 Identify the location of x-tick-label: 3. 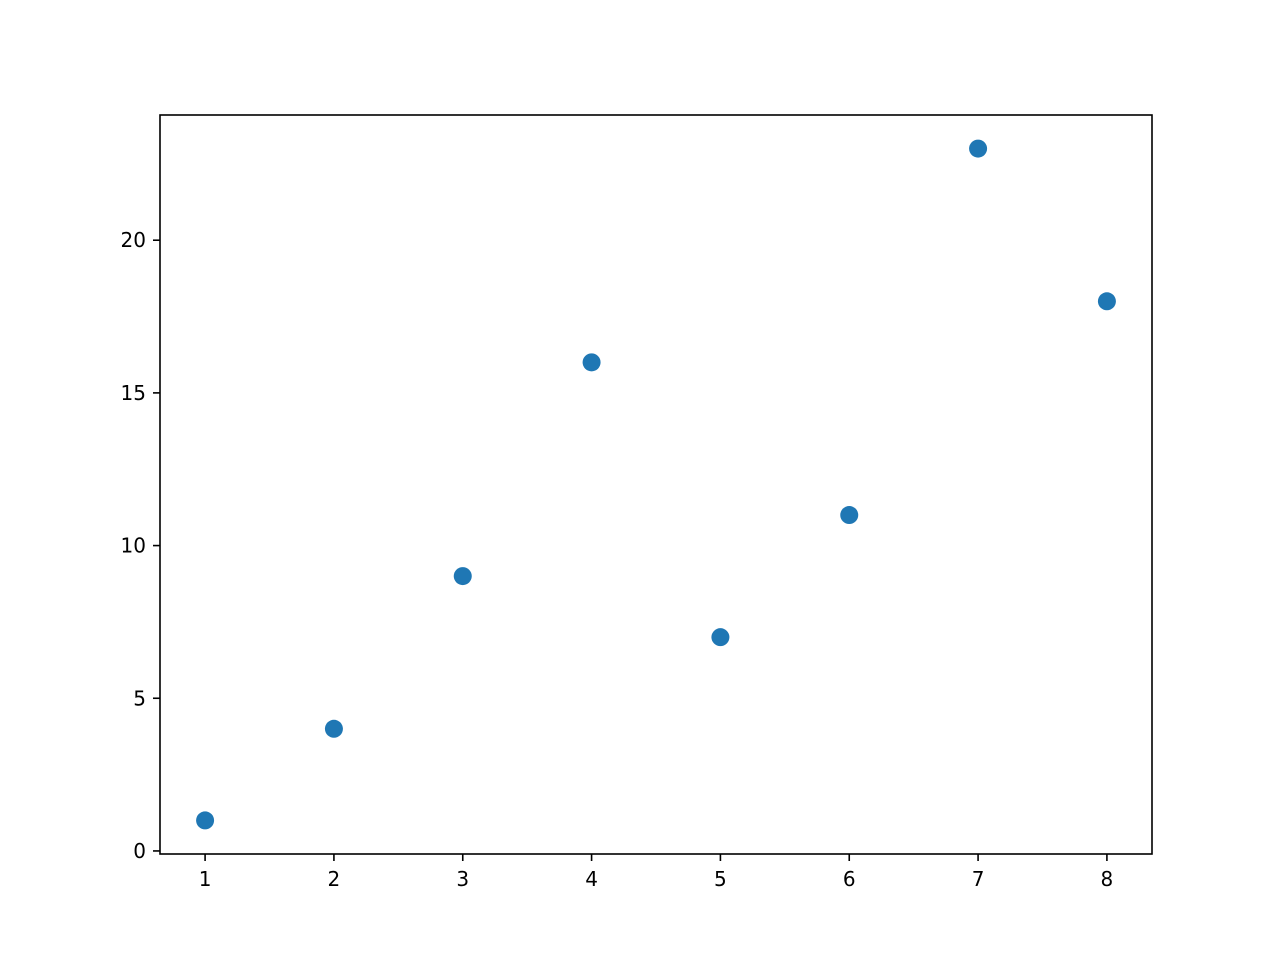
(462, 879).